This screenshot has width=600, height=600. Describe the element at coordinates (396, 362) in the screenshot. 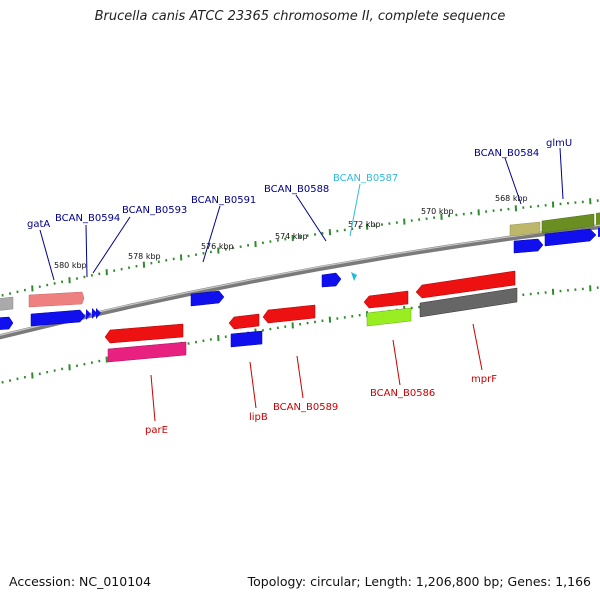

I see `leader-BCAN_B0586` at that location.